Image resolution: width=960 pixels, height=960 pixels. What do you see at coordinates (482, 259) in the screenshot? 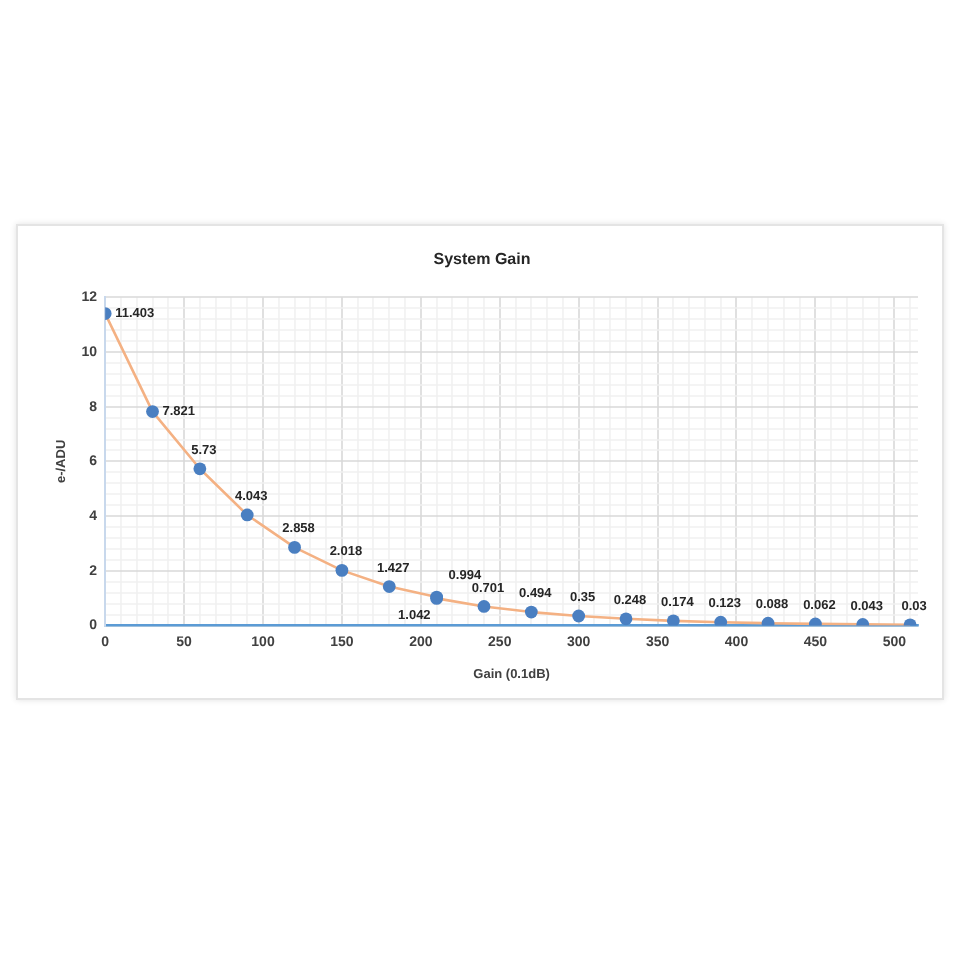
I see `chart-title: System Gain` at bounding box center [482, 259].